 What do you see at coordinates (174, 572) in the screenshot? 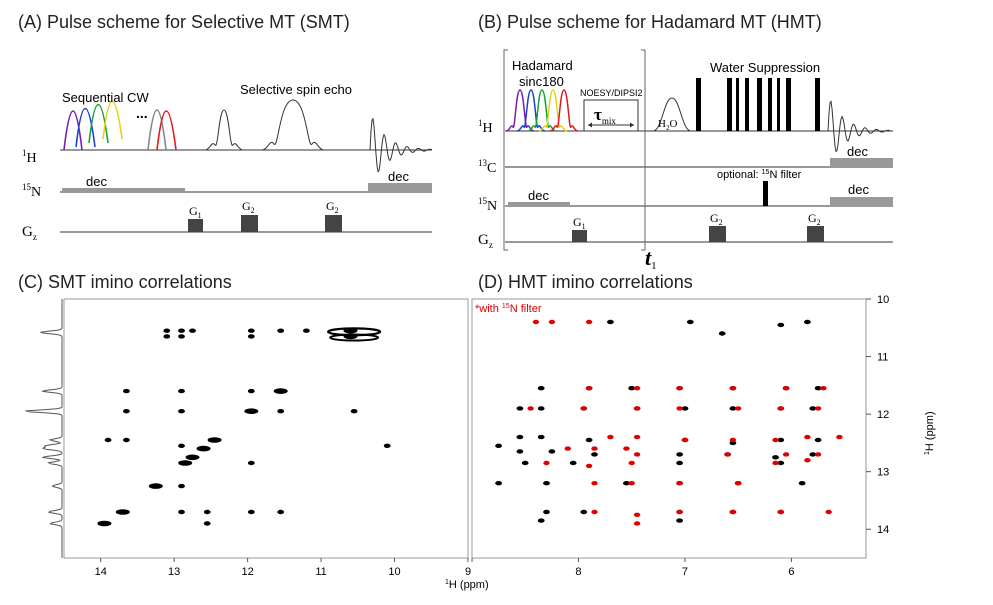
I see `x-tick-label-c: 13` at bounding box center [174, 572].